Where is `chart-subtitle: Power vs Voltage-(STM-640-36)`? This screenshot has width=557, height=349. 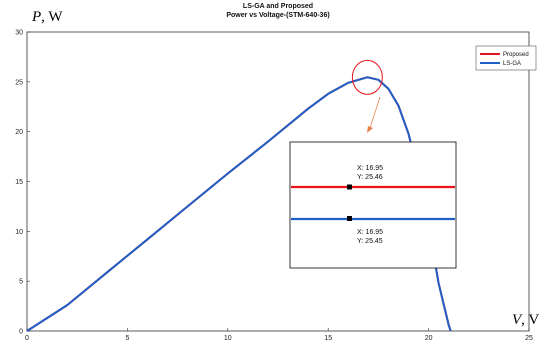
chart-subtitle: Power vs Voltage-(STM-640-36) is located at coordinates (277, 15).